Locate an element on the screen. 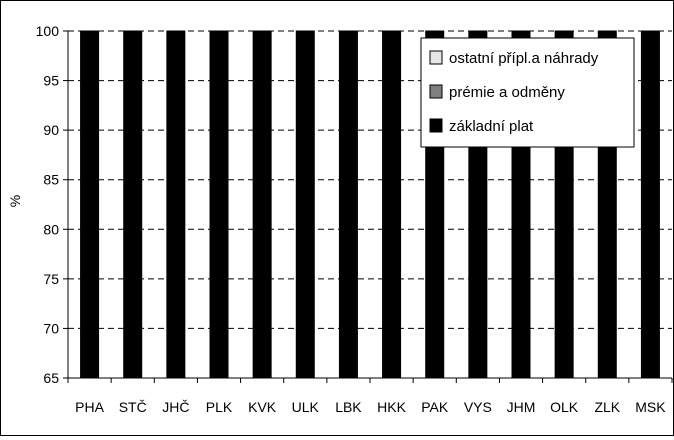 The width and height of the screenshot is (674, 440). y-tick-label: 90 is located at coordinates (51, 130).